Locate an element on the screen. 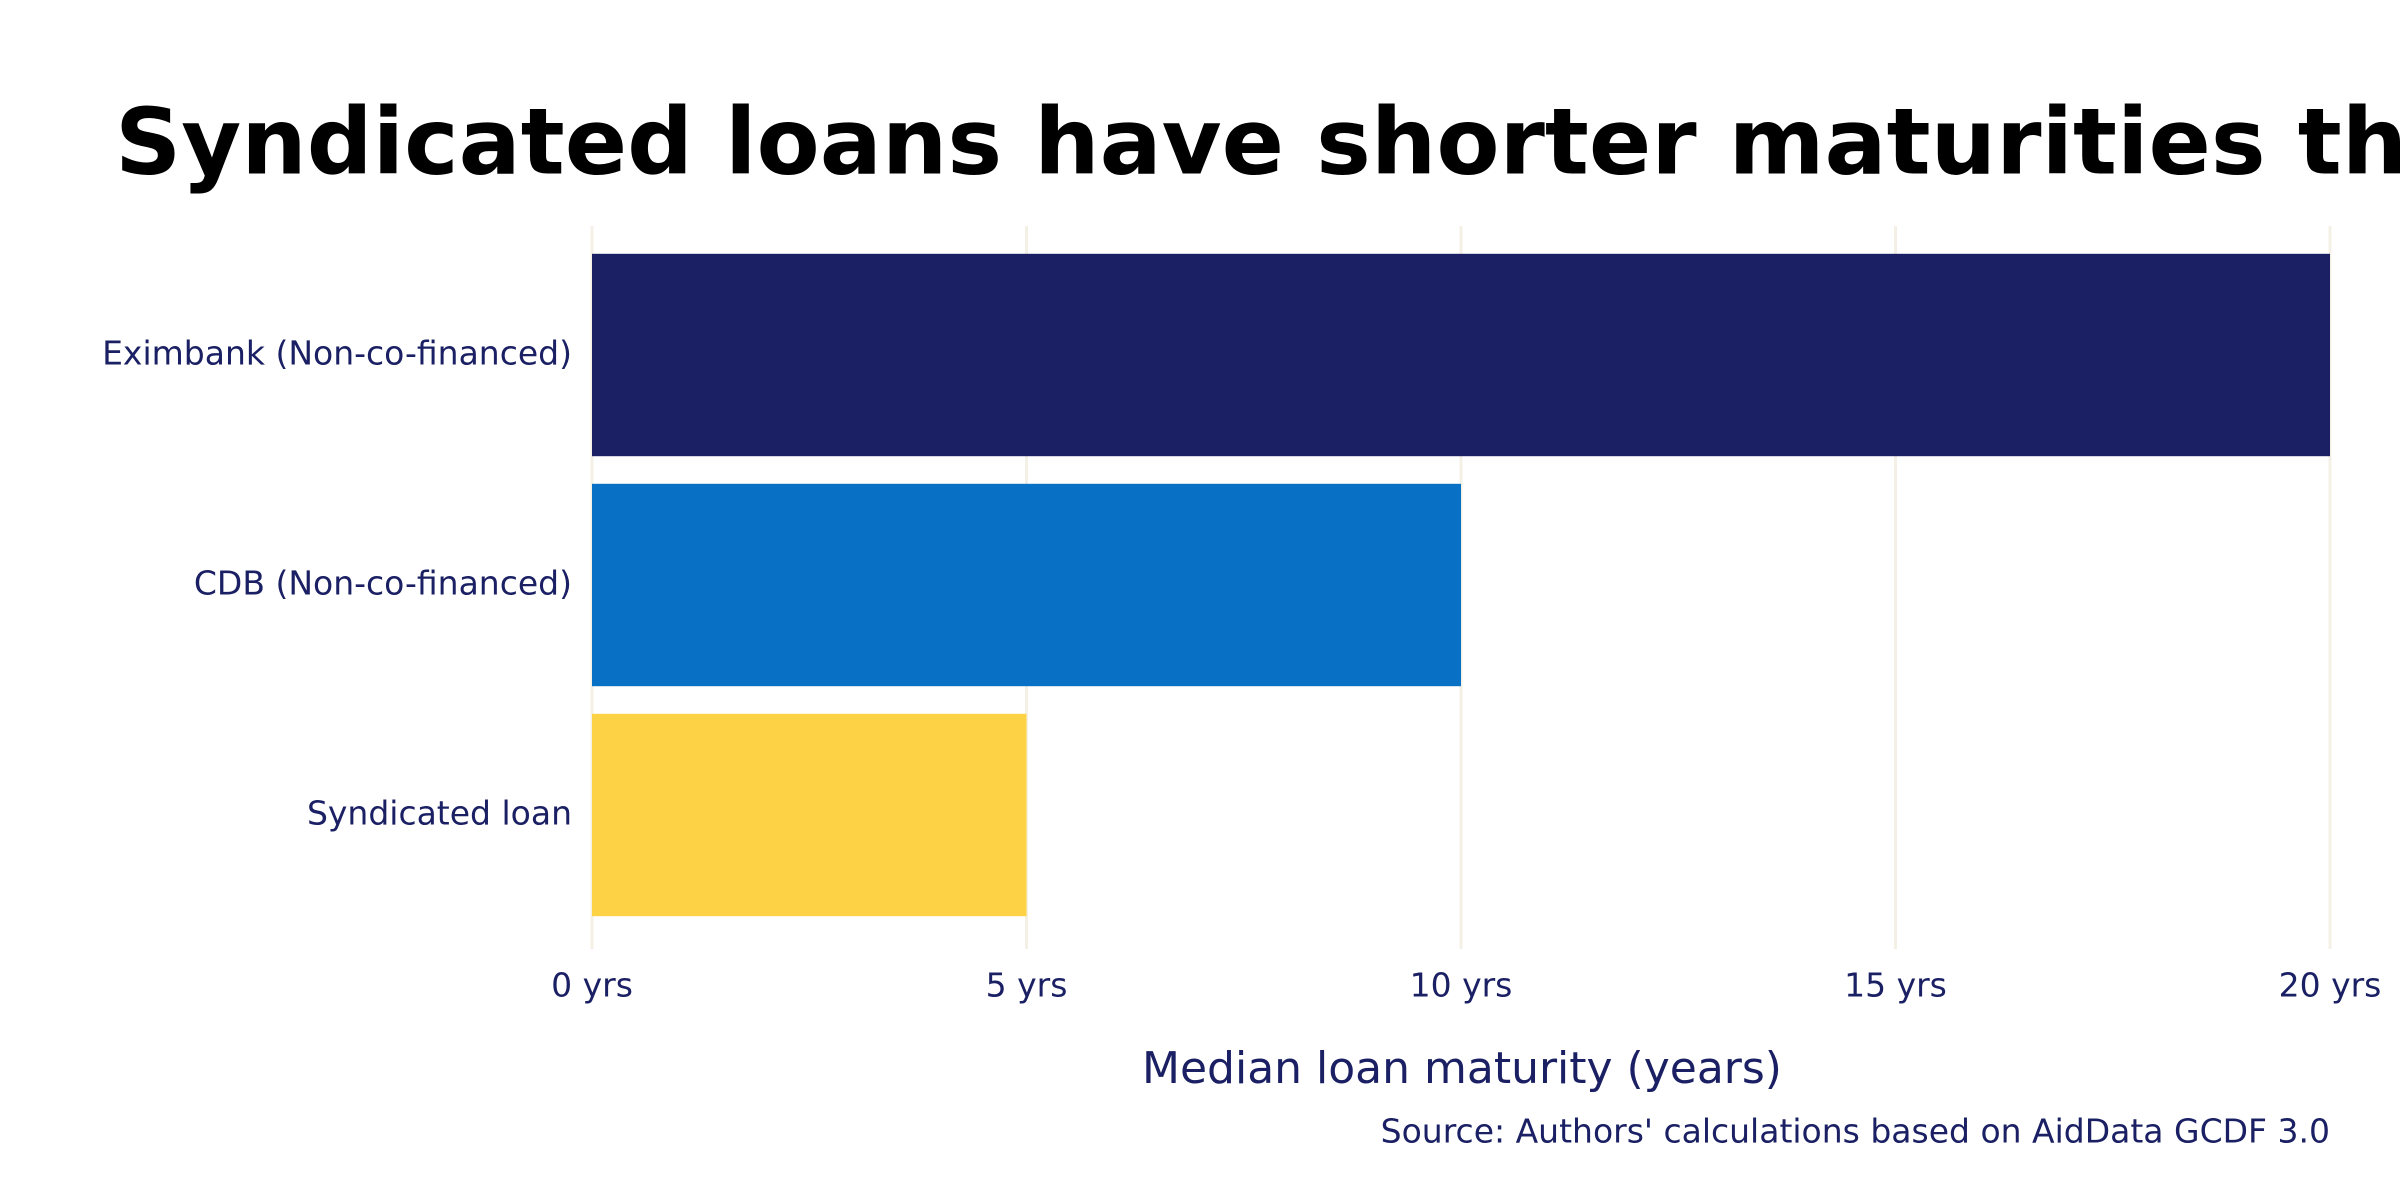  x-tick-label: 10 yrs is located at coordinates (1461, 985).